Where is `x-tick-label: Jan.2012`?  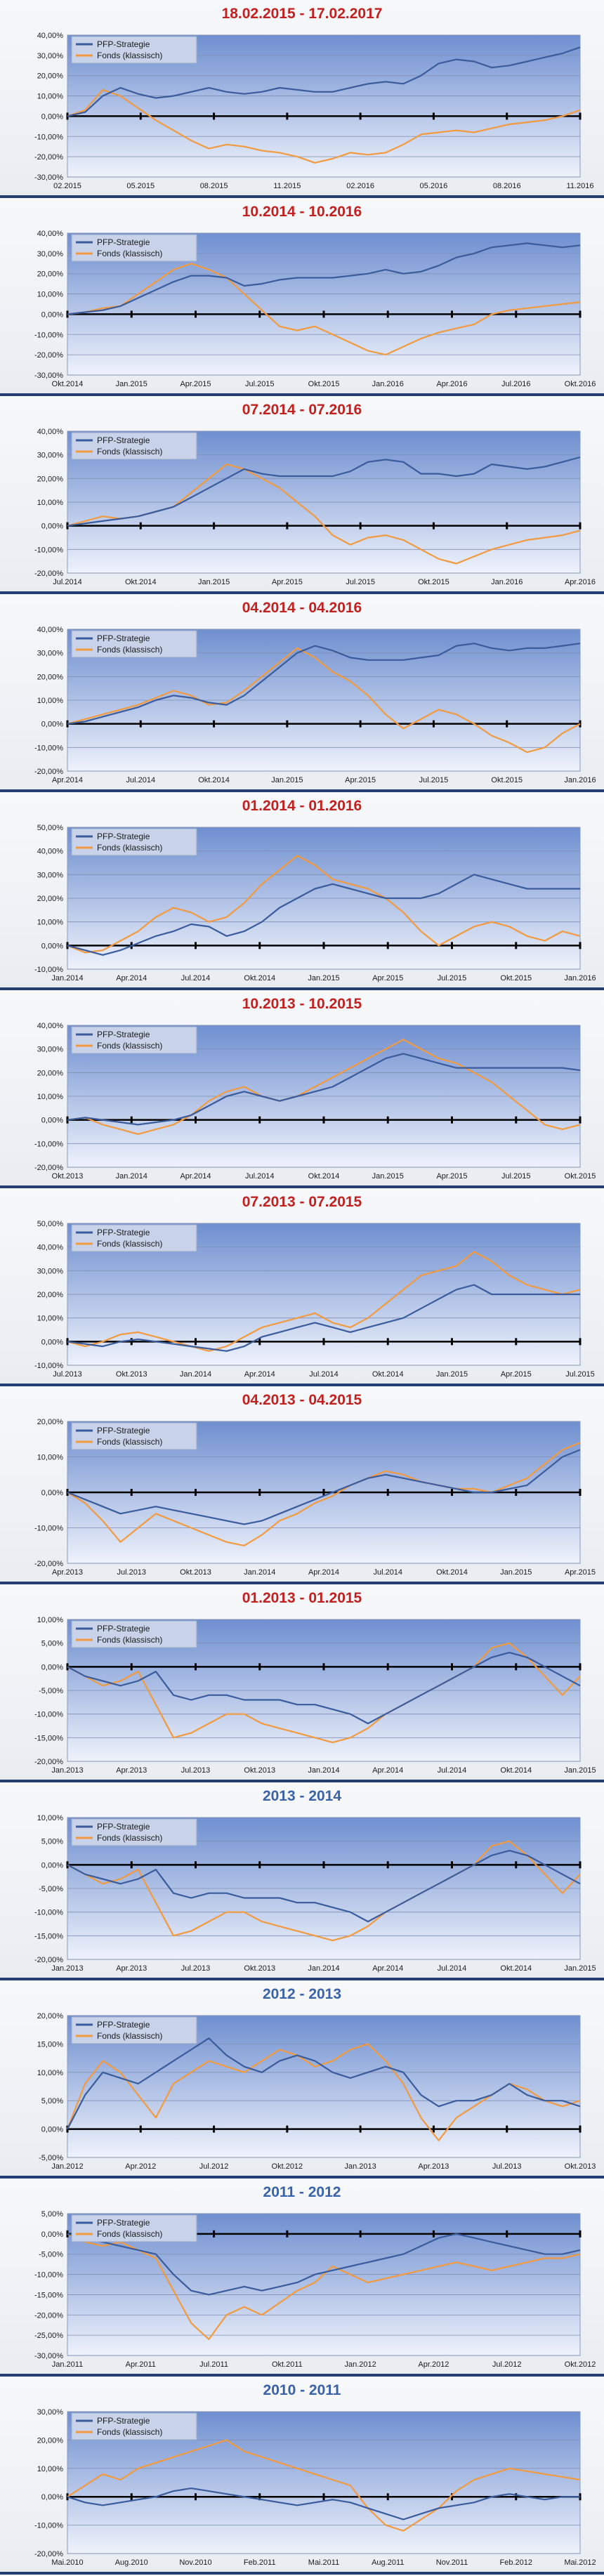
x-tick-label: Jan.2012 is located at coordinates (67, 2166).